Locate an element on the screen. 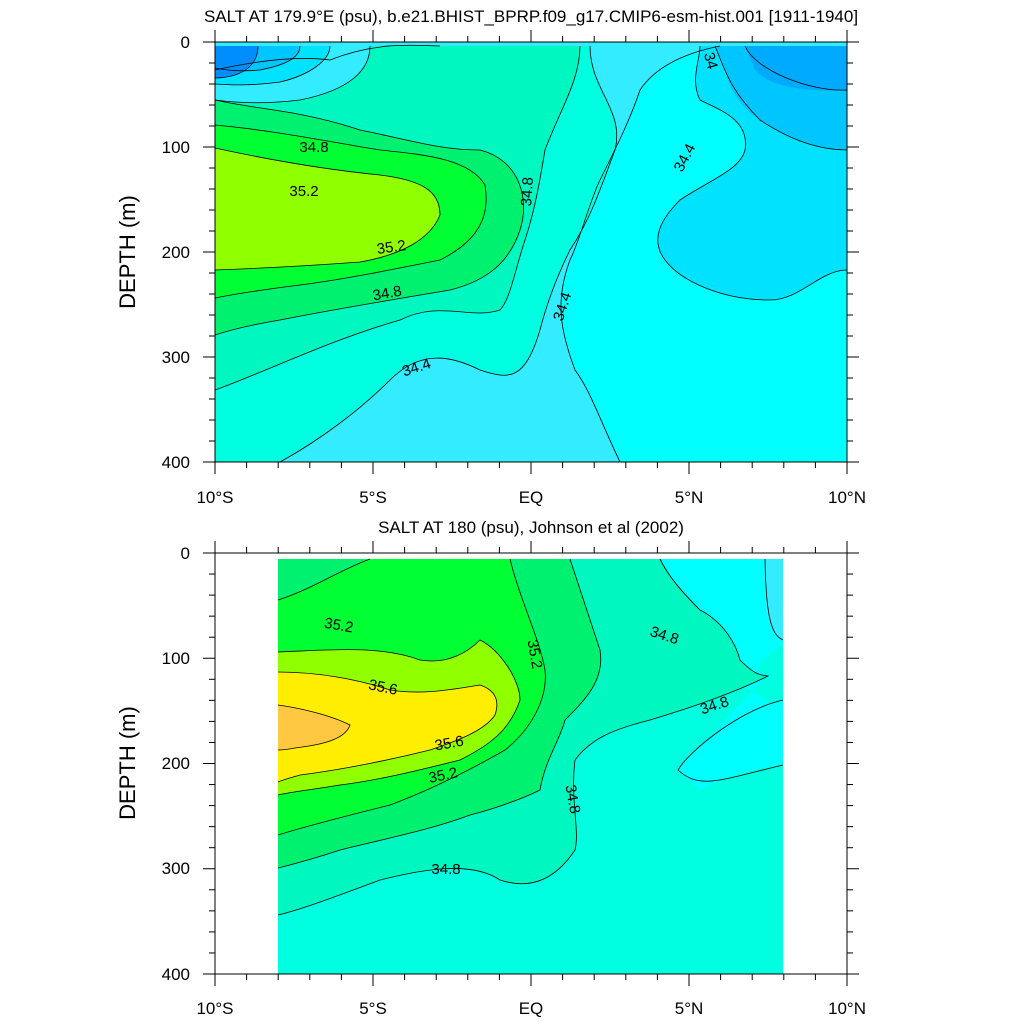 This screenshot has height=1024, width=1024. top-xtick-5s: 5°S is located at coordinates (373, 497).